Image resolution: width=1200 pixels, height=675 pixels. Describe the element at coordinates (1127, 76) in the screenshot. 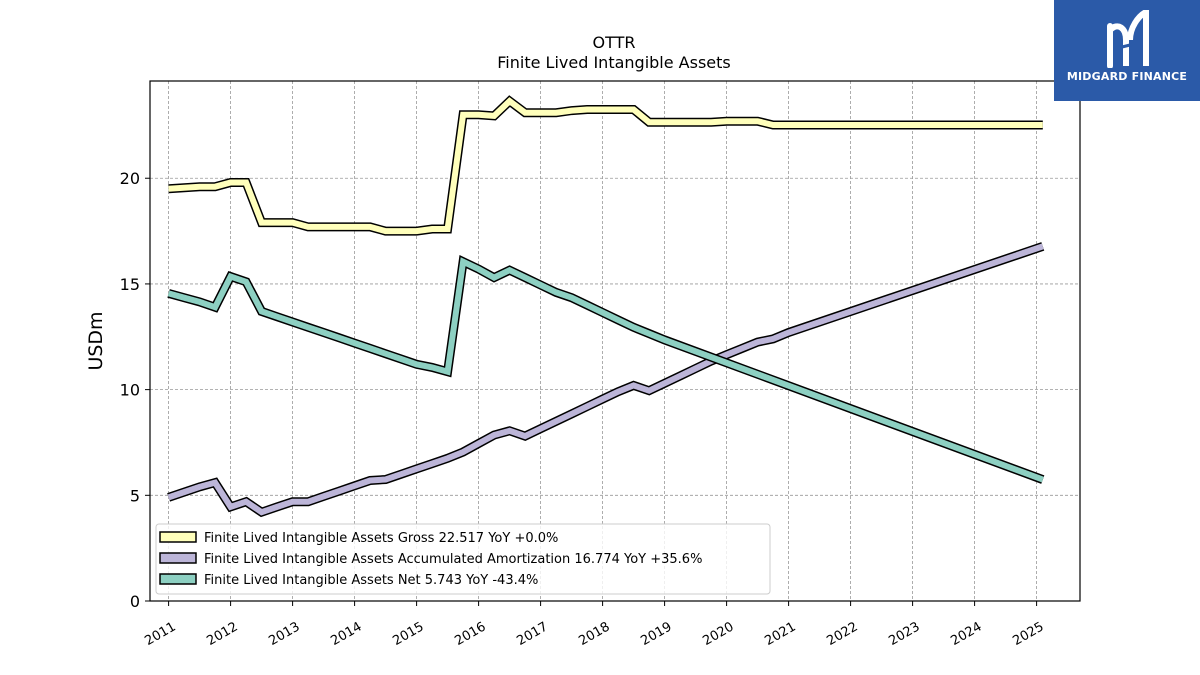

I see `brand-name: MIDGARD FINANCE` at that location.